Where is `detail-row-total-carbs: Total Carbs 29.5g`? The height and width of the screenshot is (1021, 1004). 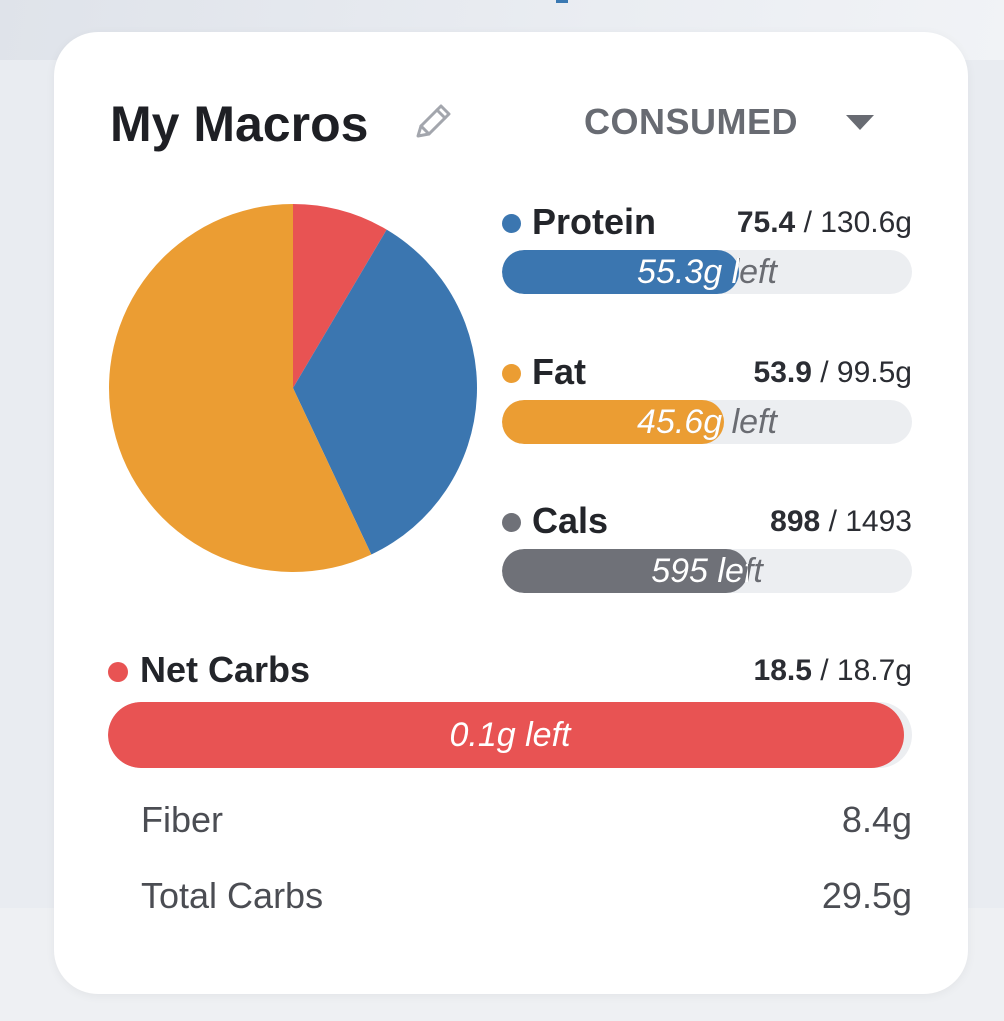
detail-row-total-carbs: Total Carbs 29.5g is located at coordinates (526, 896).